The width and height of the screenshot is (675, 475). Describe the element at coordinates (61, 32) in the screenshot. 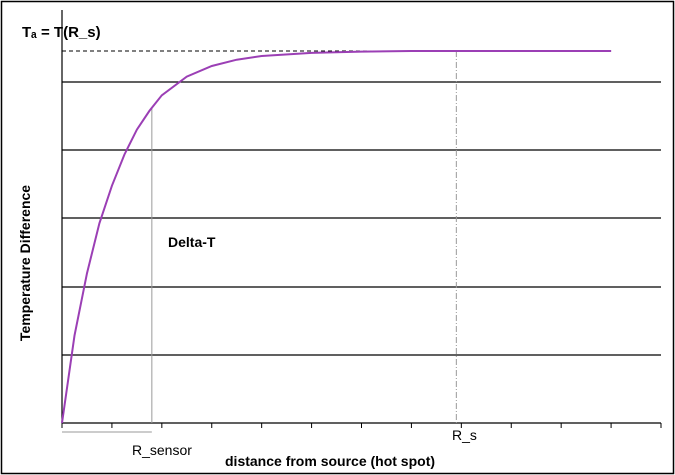

I see `top-label: Tₐ = T(R_s)` at that location.